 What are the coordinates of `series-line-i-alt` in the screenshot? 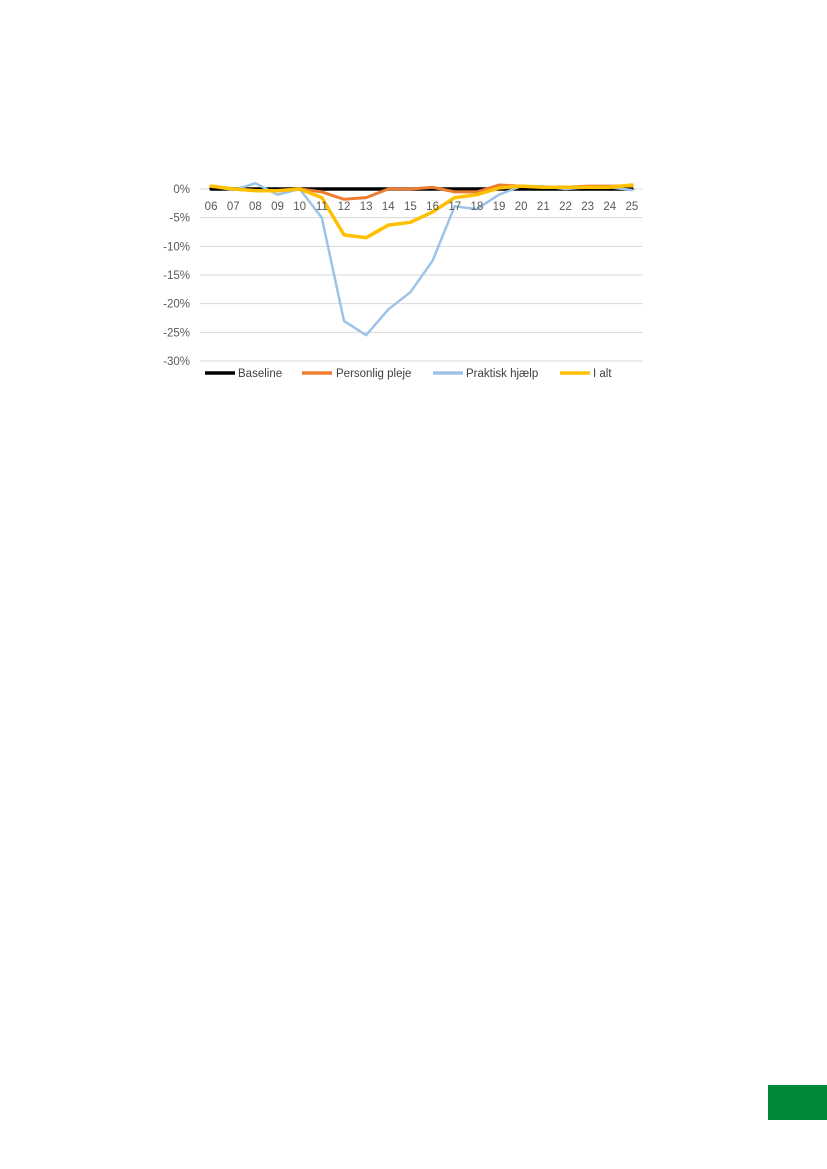 It's located at (421, 211).